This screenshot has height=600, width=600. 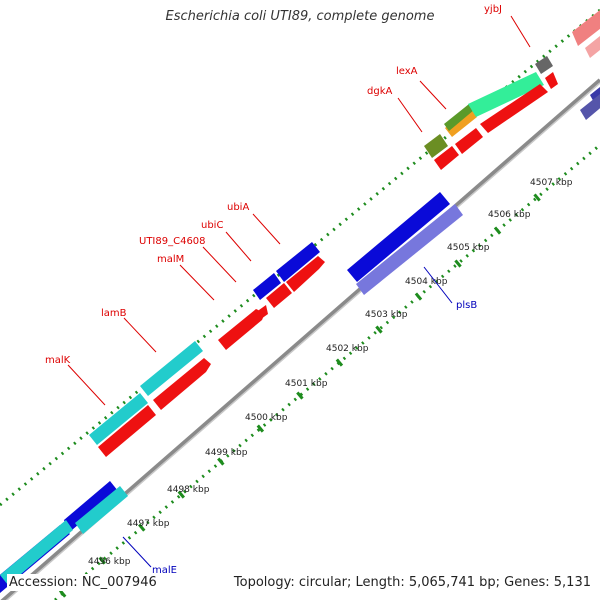 I want to click on accession-text: Accession: NC_007946, so click(x=83, y=582).